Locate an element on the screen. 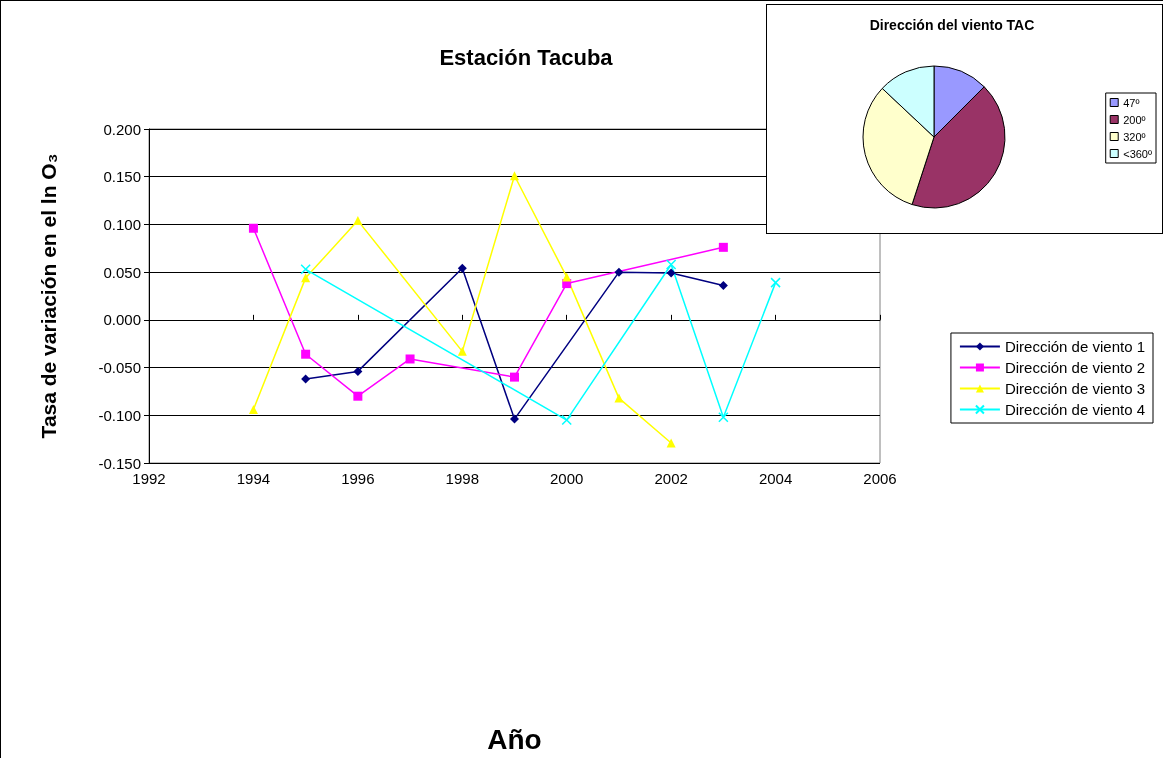 The width and height of the screenshot is (1163, 758). legend-label: 320º is located at coordinates (1134, 136).